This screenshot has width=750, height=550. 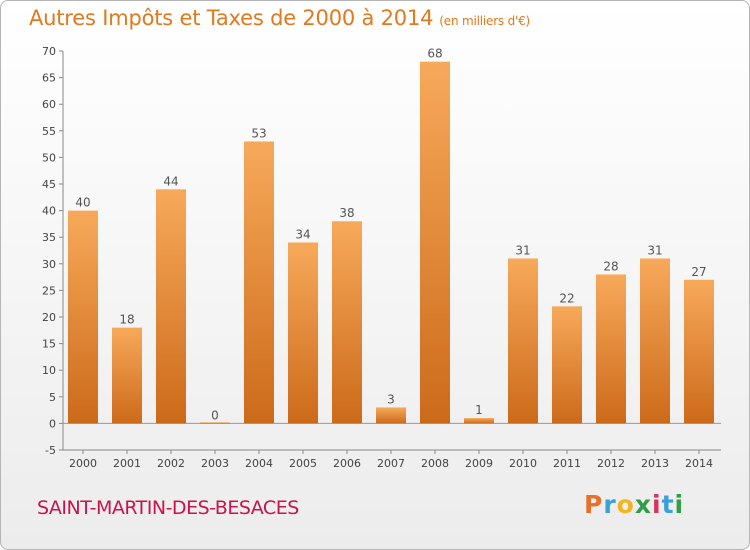 What do you see at coordinates (83, 463) in the screenshot?
I see `x-tick-label: 2000` at bounding box center [83, 463].